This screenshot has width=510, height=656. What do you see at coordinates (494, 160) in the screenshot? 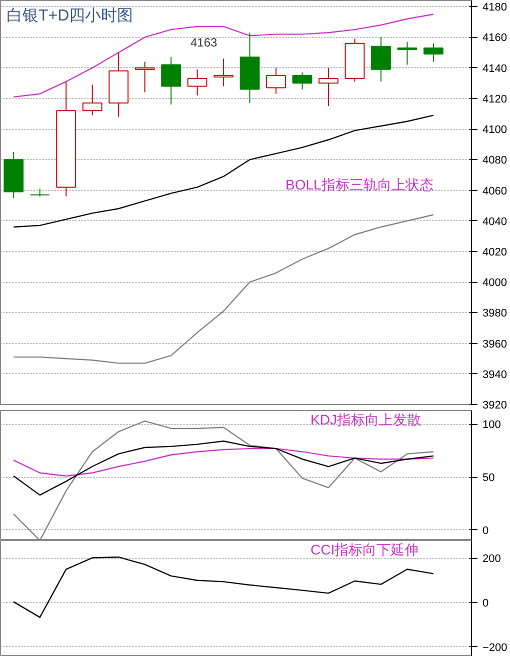
I see `y-tick-label: 4080` at bounding box center [494, 160].